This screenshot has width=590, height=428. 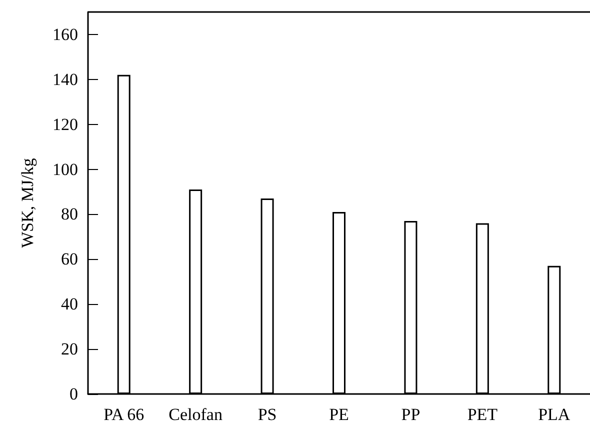 I want to click on y-tick-label: 140, so click(x=65, y=79).